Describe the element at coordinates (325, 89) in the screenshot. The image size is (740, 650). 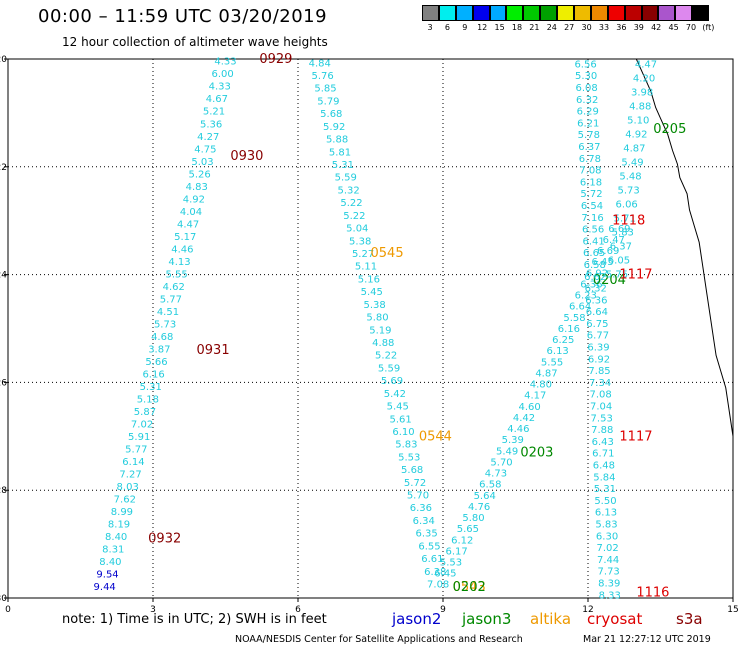
I see `wave-height-value: 5.85` at that location.